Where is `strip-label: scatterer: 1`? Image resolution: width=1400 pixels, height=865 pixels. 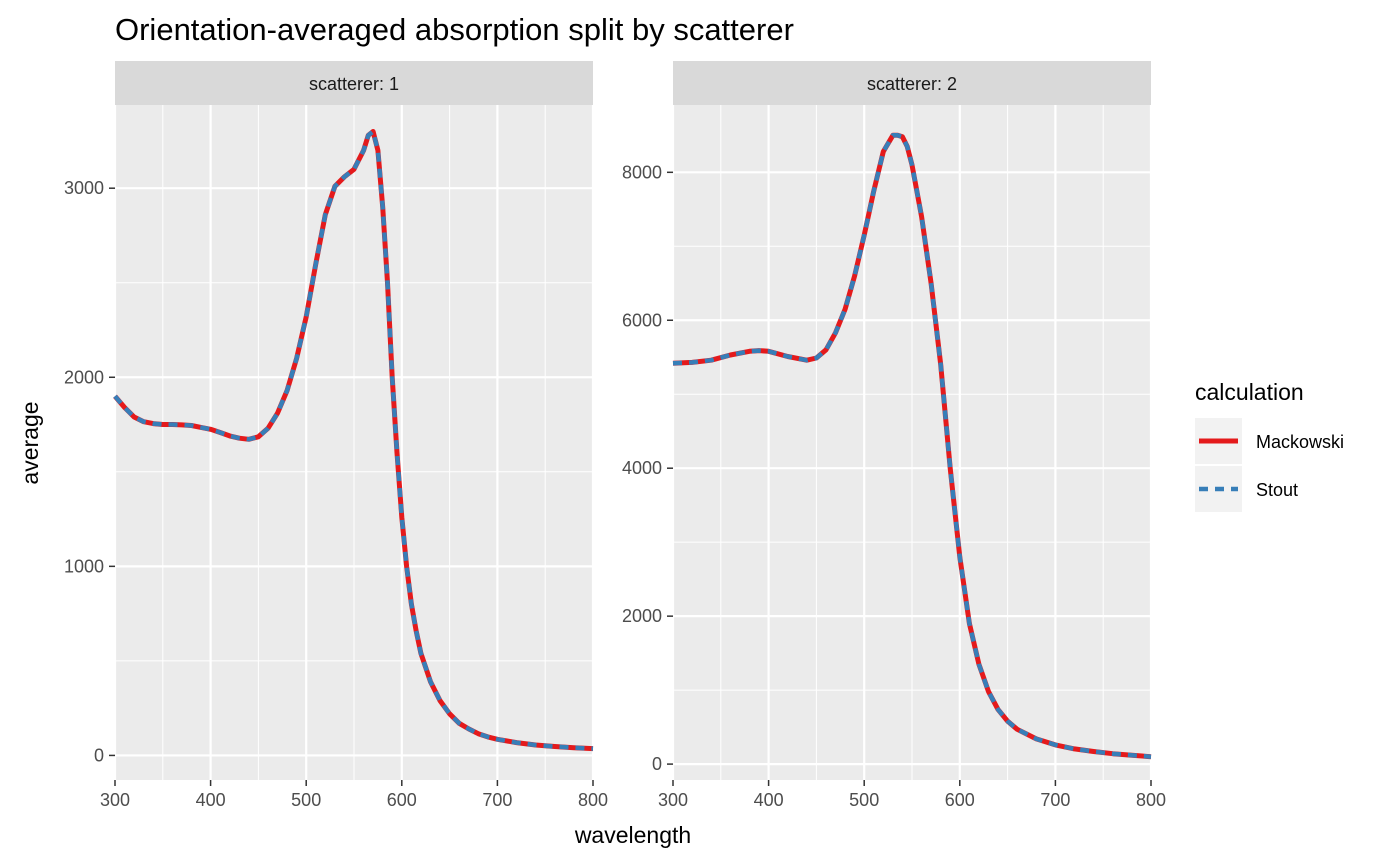
strip-label: scatterer: 1 is located at coordinates (354, 84).